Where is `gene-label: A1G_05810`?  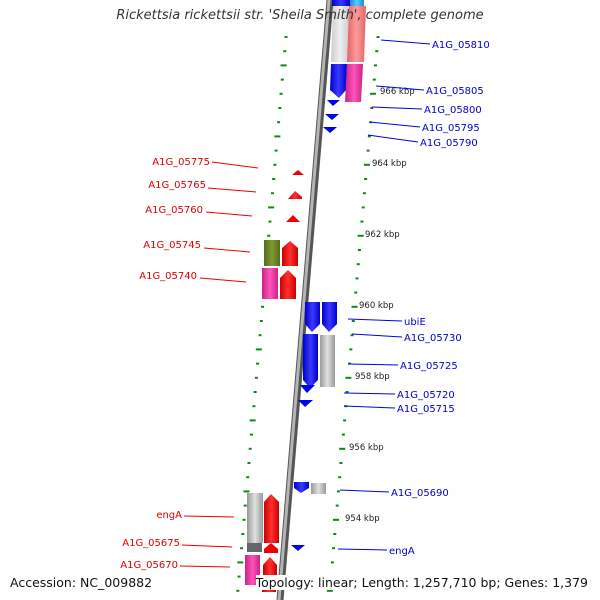
gene-label: A1G_05810 is located at coordinates (461, 45).